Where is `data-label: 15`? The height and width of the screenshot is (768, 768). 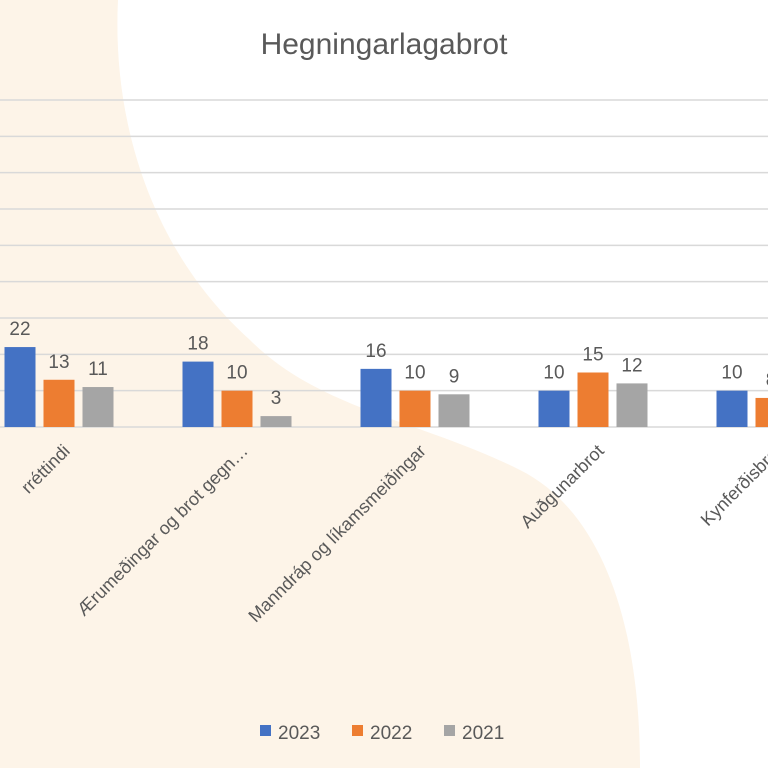 data-label: 15 is located at coordinates (592, 355).